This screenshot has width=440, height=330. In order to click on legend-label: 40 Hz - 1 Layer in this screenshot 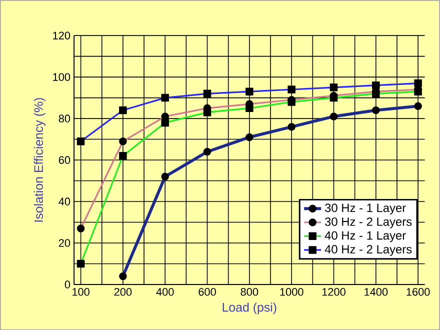, I will do `click(365, 236)`.